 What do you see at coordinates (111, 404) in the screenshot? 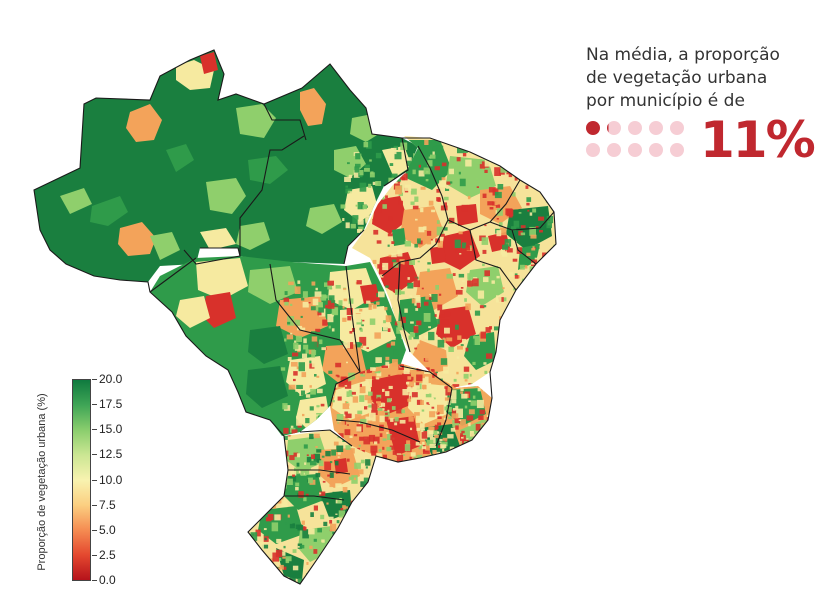
I see `legend-tick-label: 17.5` at bounding box center [111, 404].